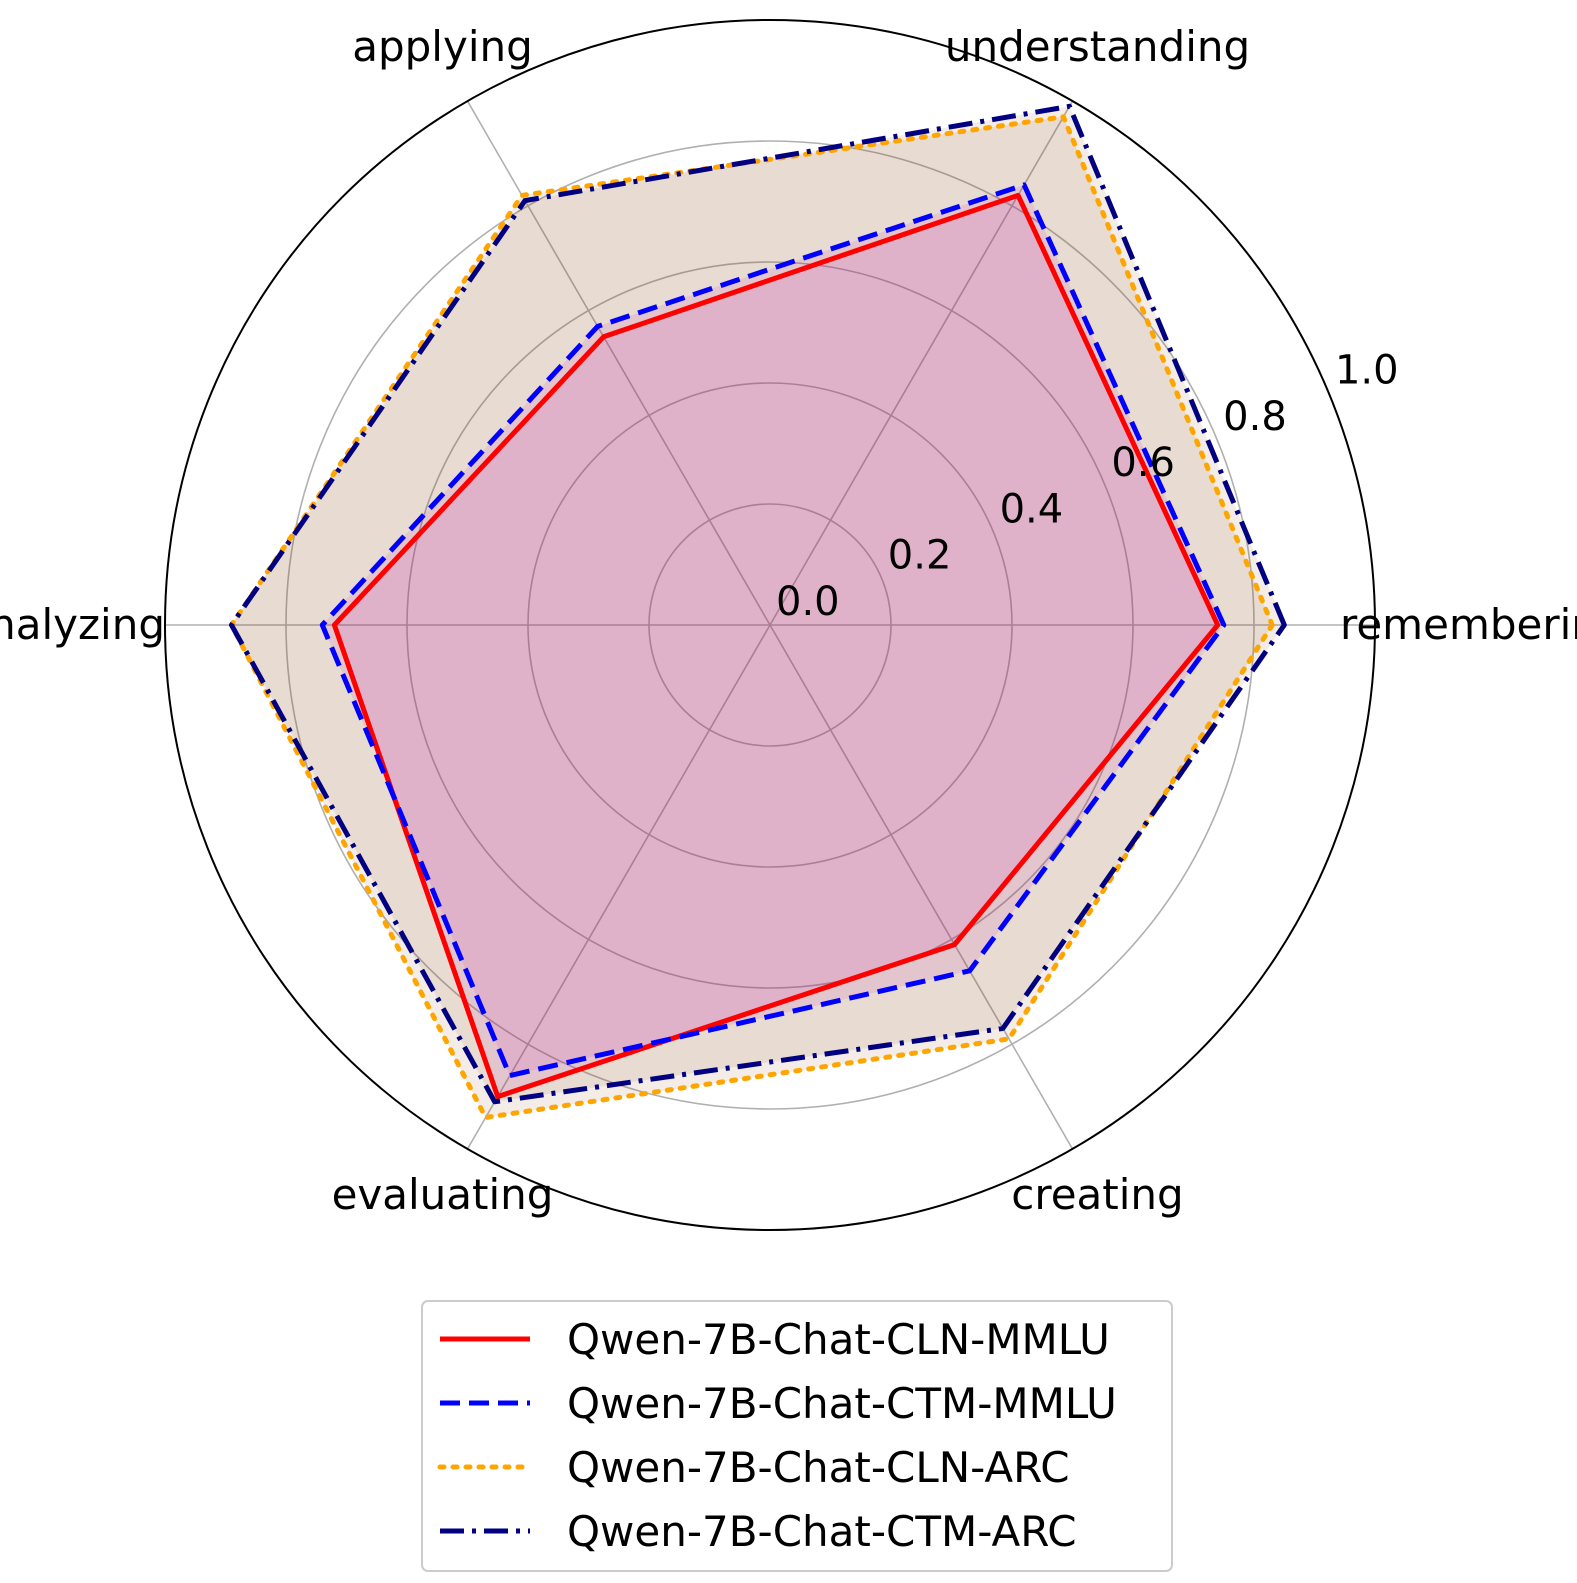  Describe the element at coordinates (1367, 370) in the screenshot. I see `radial-tick-label: 1.0` at that location.